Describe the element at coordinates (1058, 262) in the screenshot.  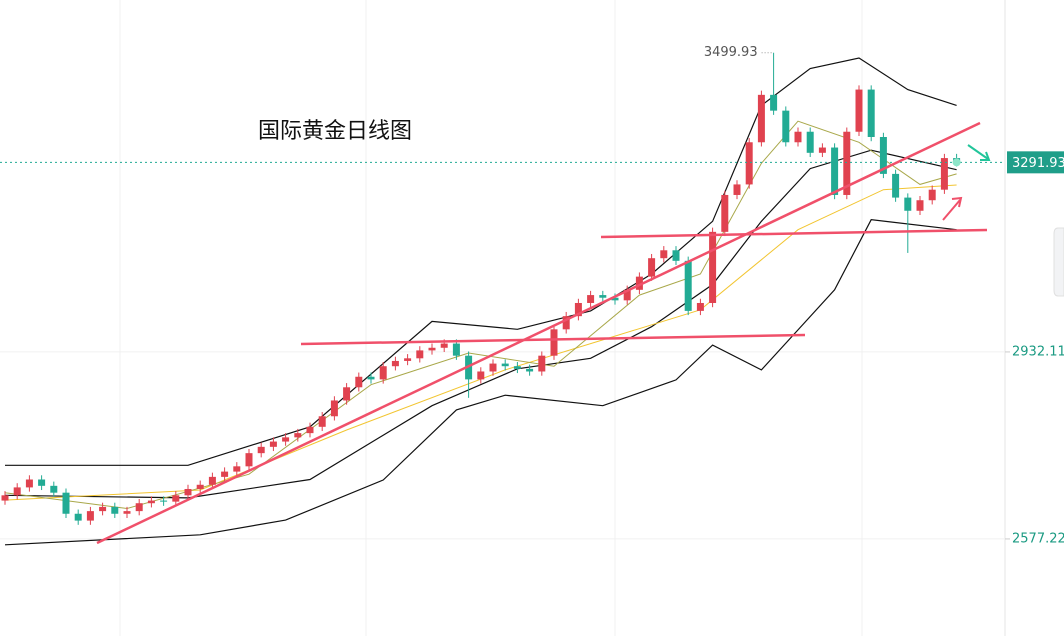
I see `side-tab` at that location.